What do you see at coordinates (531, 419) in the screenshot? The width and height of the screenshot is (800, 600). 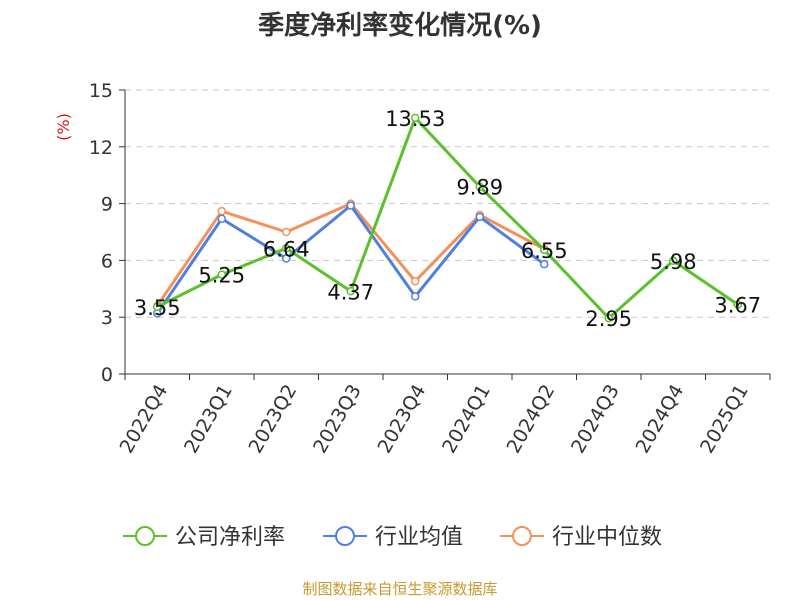 I see `x-tick-label: 2024Q2` at bounding box center [531, 419].